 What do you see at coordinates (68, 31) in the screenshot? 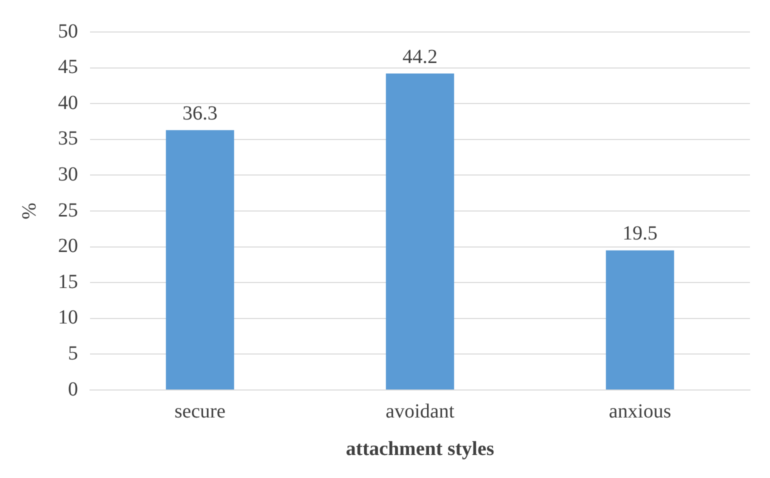
I see `y-tick-label: 50` at bounding box center [68, 31].